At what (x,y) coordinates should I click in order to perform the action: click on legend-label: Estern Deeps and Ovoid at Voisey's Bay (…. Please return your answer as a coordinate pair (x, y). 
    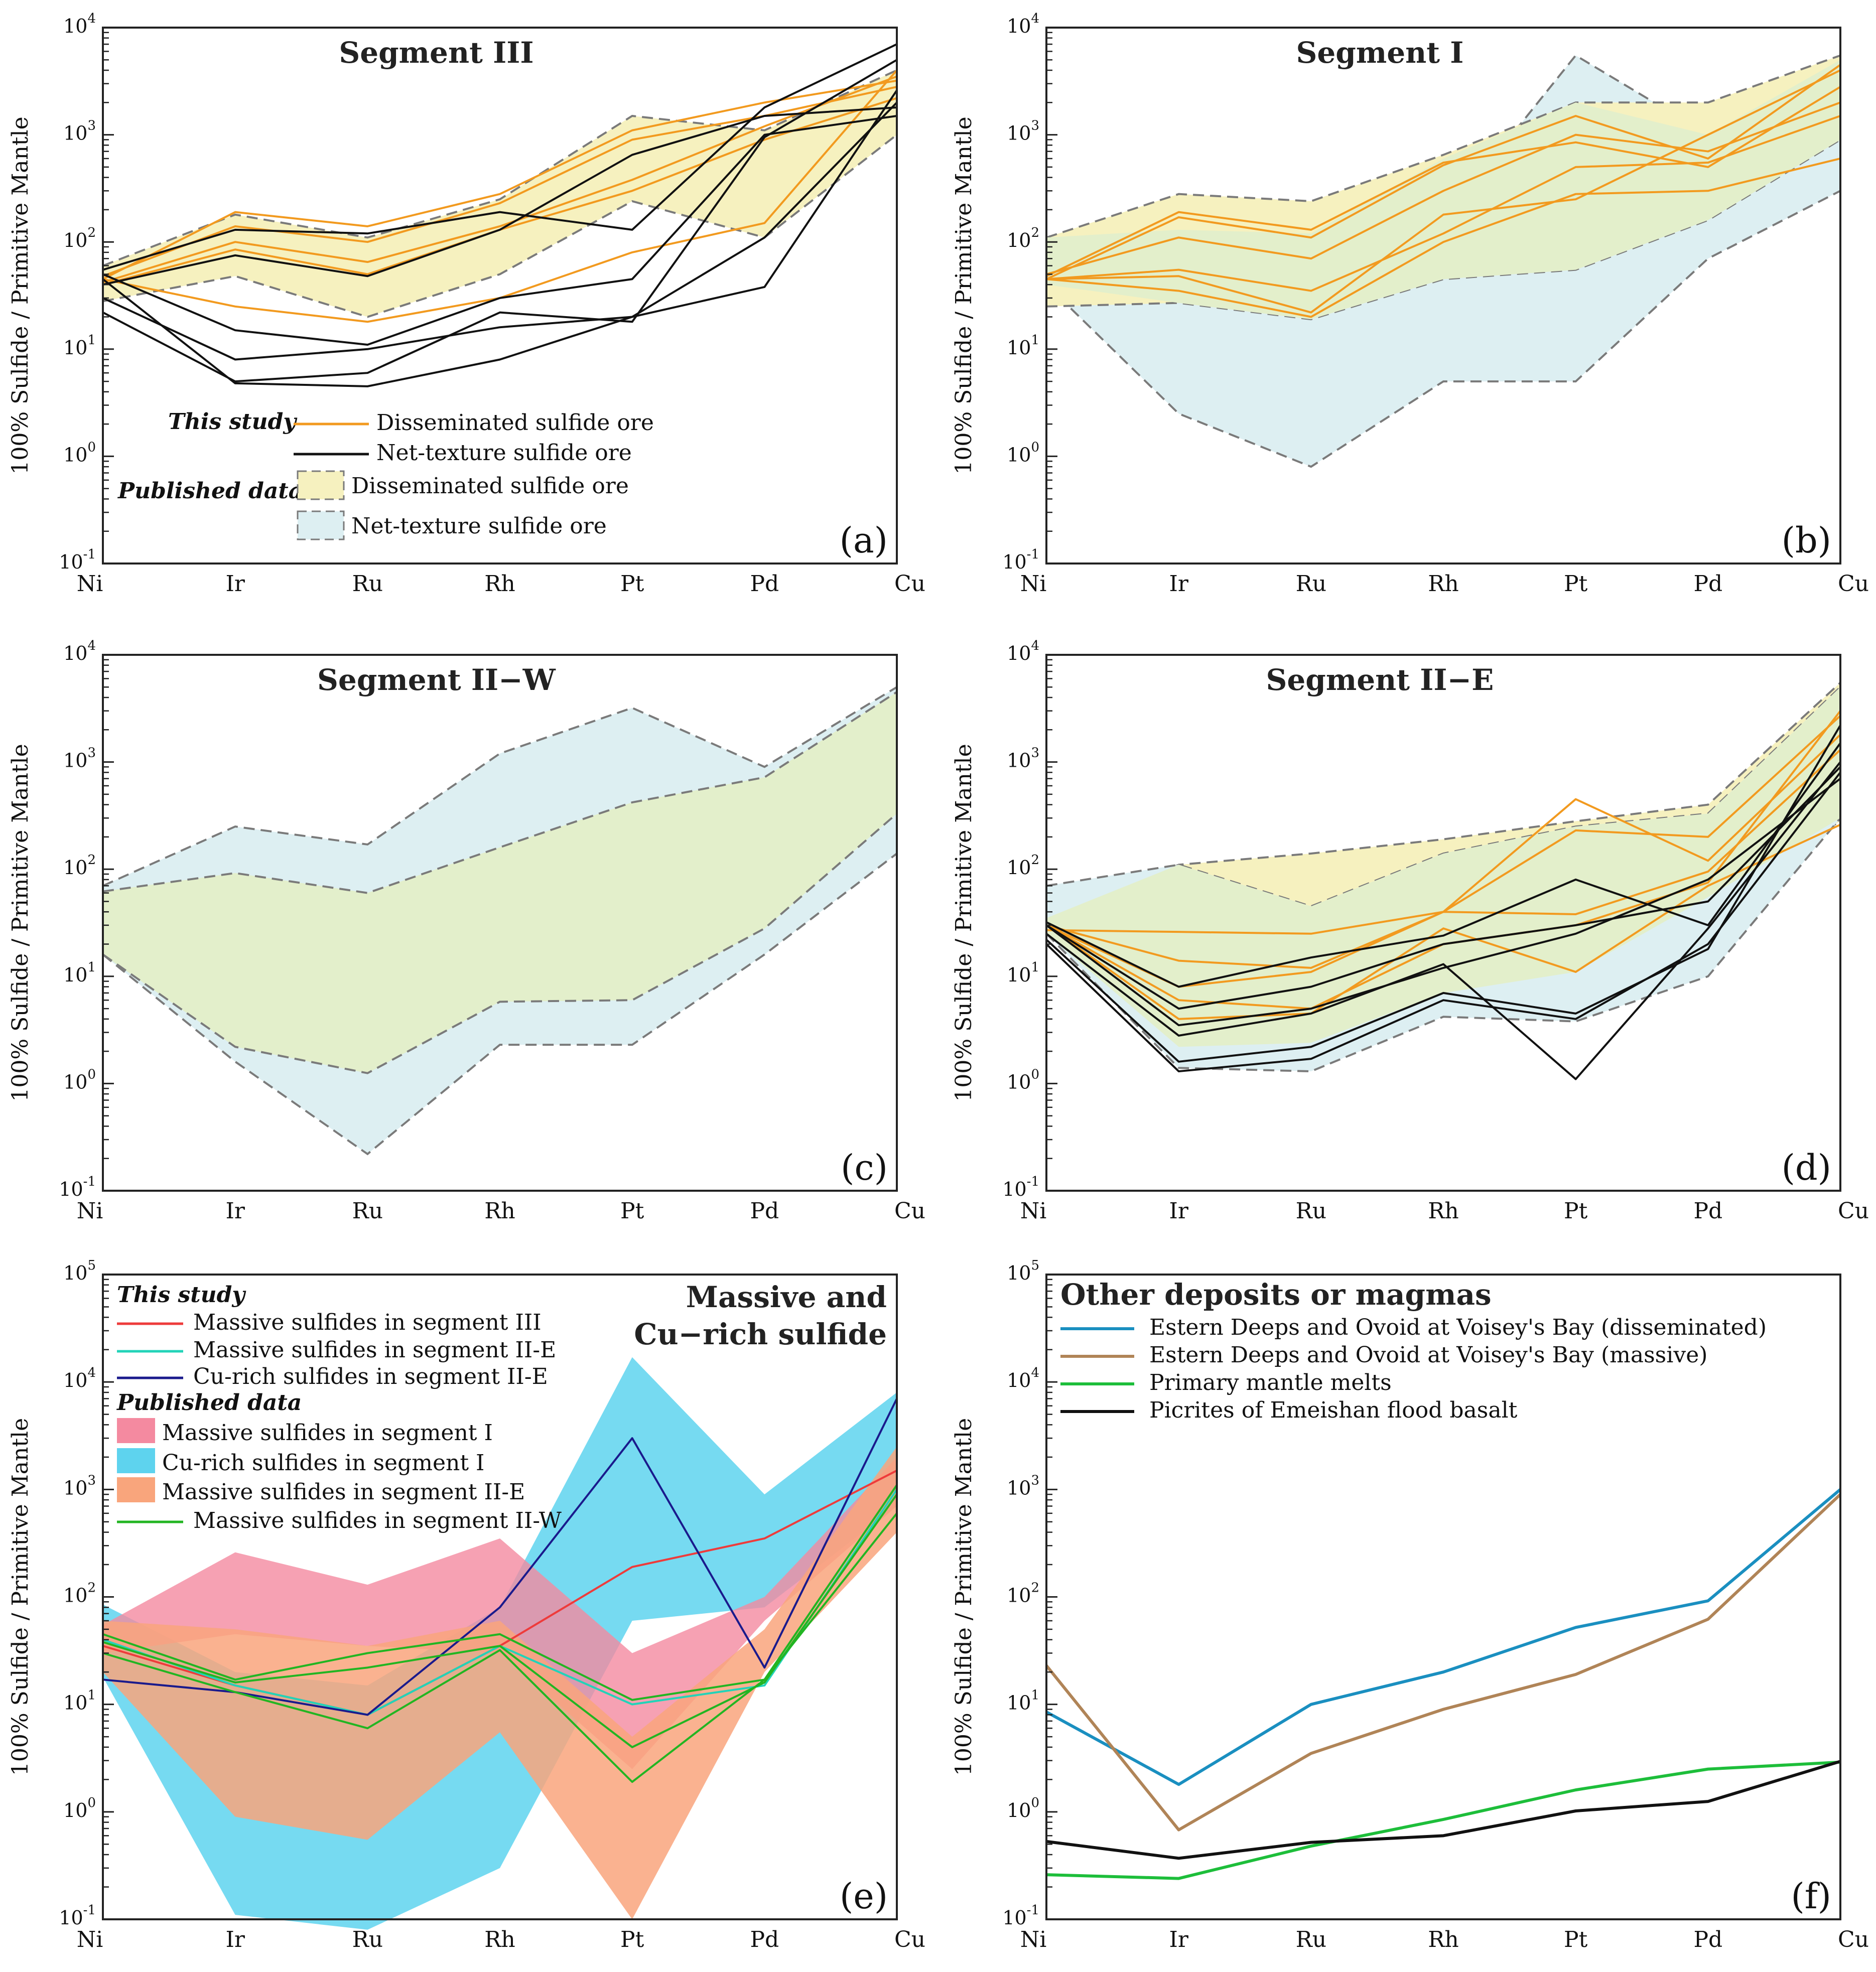
    Looking at the image, I should click on (1428, 1355).